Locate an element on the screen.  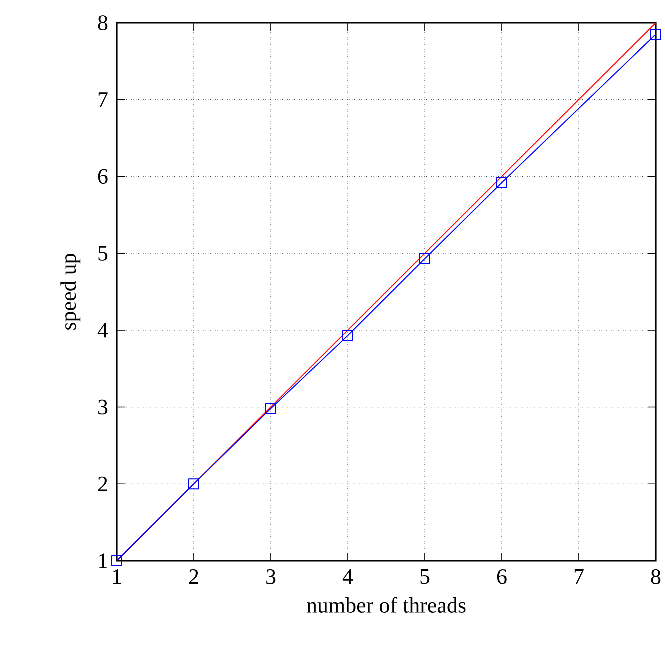
y-tick-label: 2 is located at coordinates (103, 484).